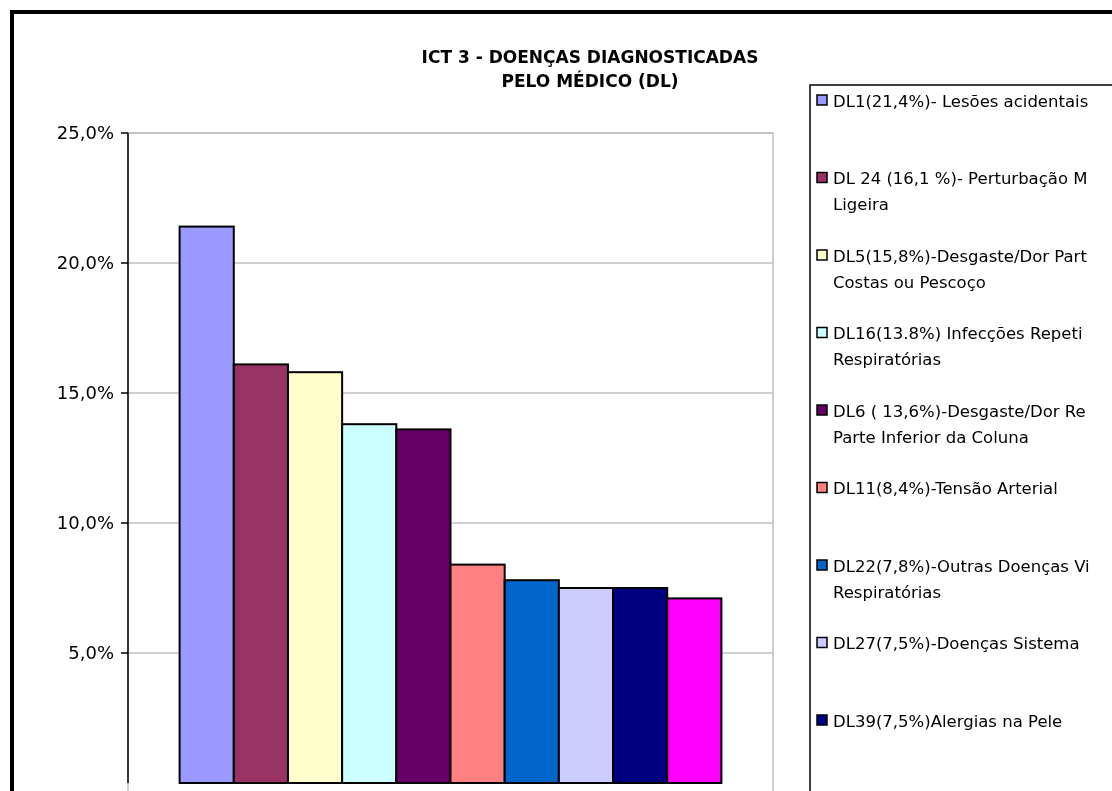 Image resolution: width=1112 pixels, height=791 pixels. What do you see at coordinates (85, 263) in the screenshot?
I see `y-tick-label: 20,0%` at bounding box center [85, 263].